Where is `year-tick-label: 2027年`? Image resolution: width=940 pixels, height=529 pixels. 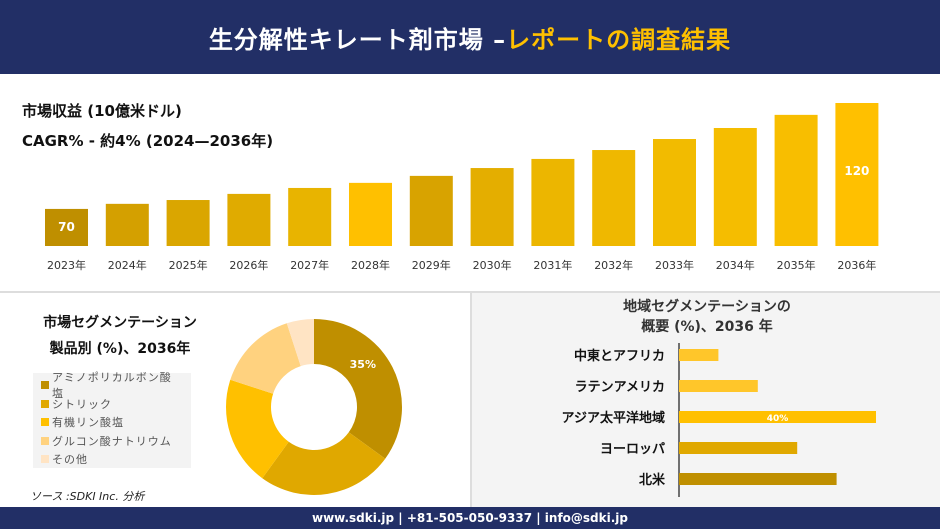
year-tick-label: 2027年 is located at coordinates (309, 265).